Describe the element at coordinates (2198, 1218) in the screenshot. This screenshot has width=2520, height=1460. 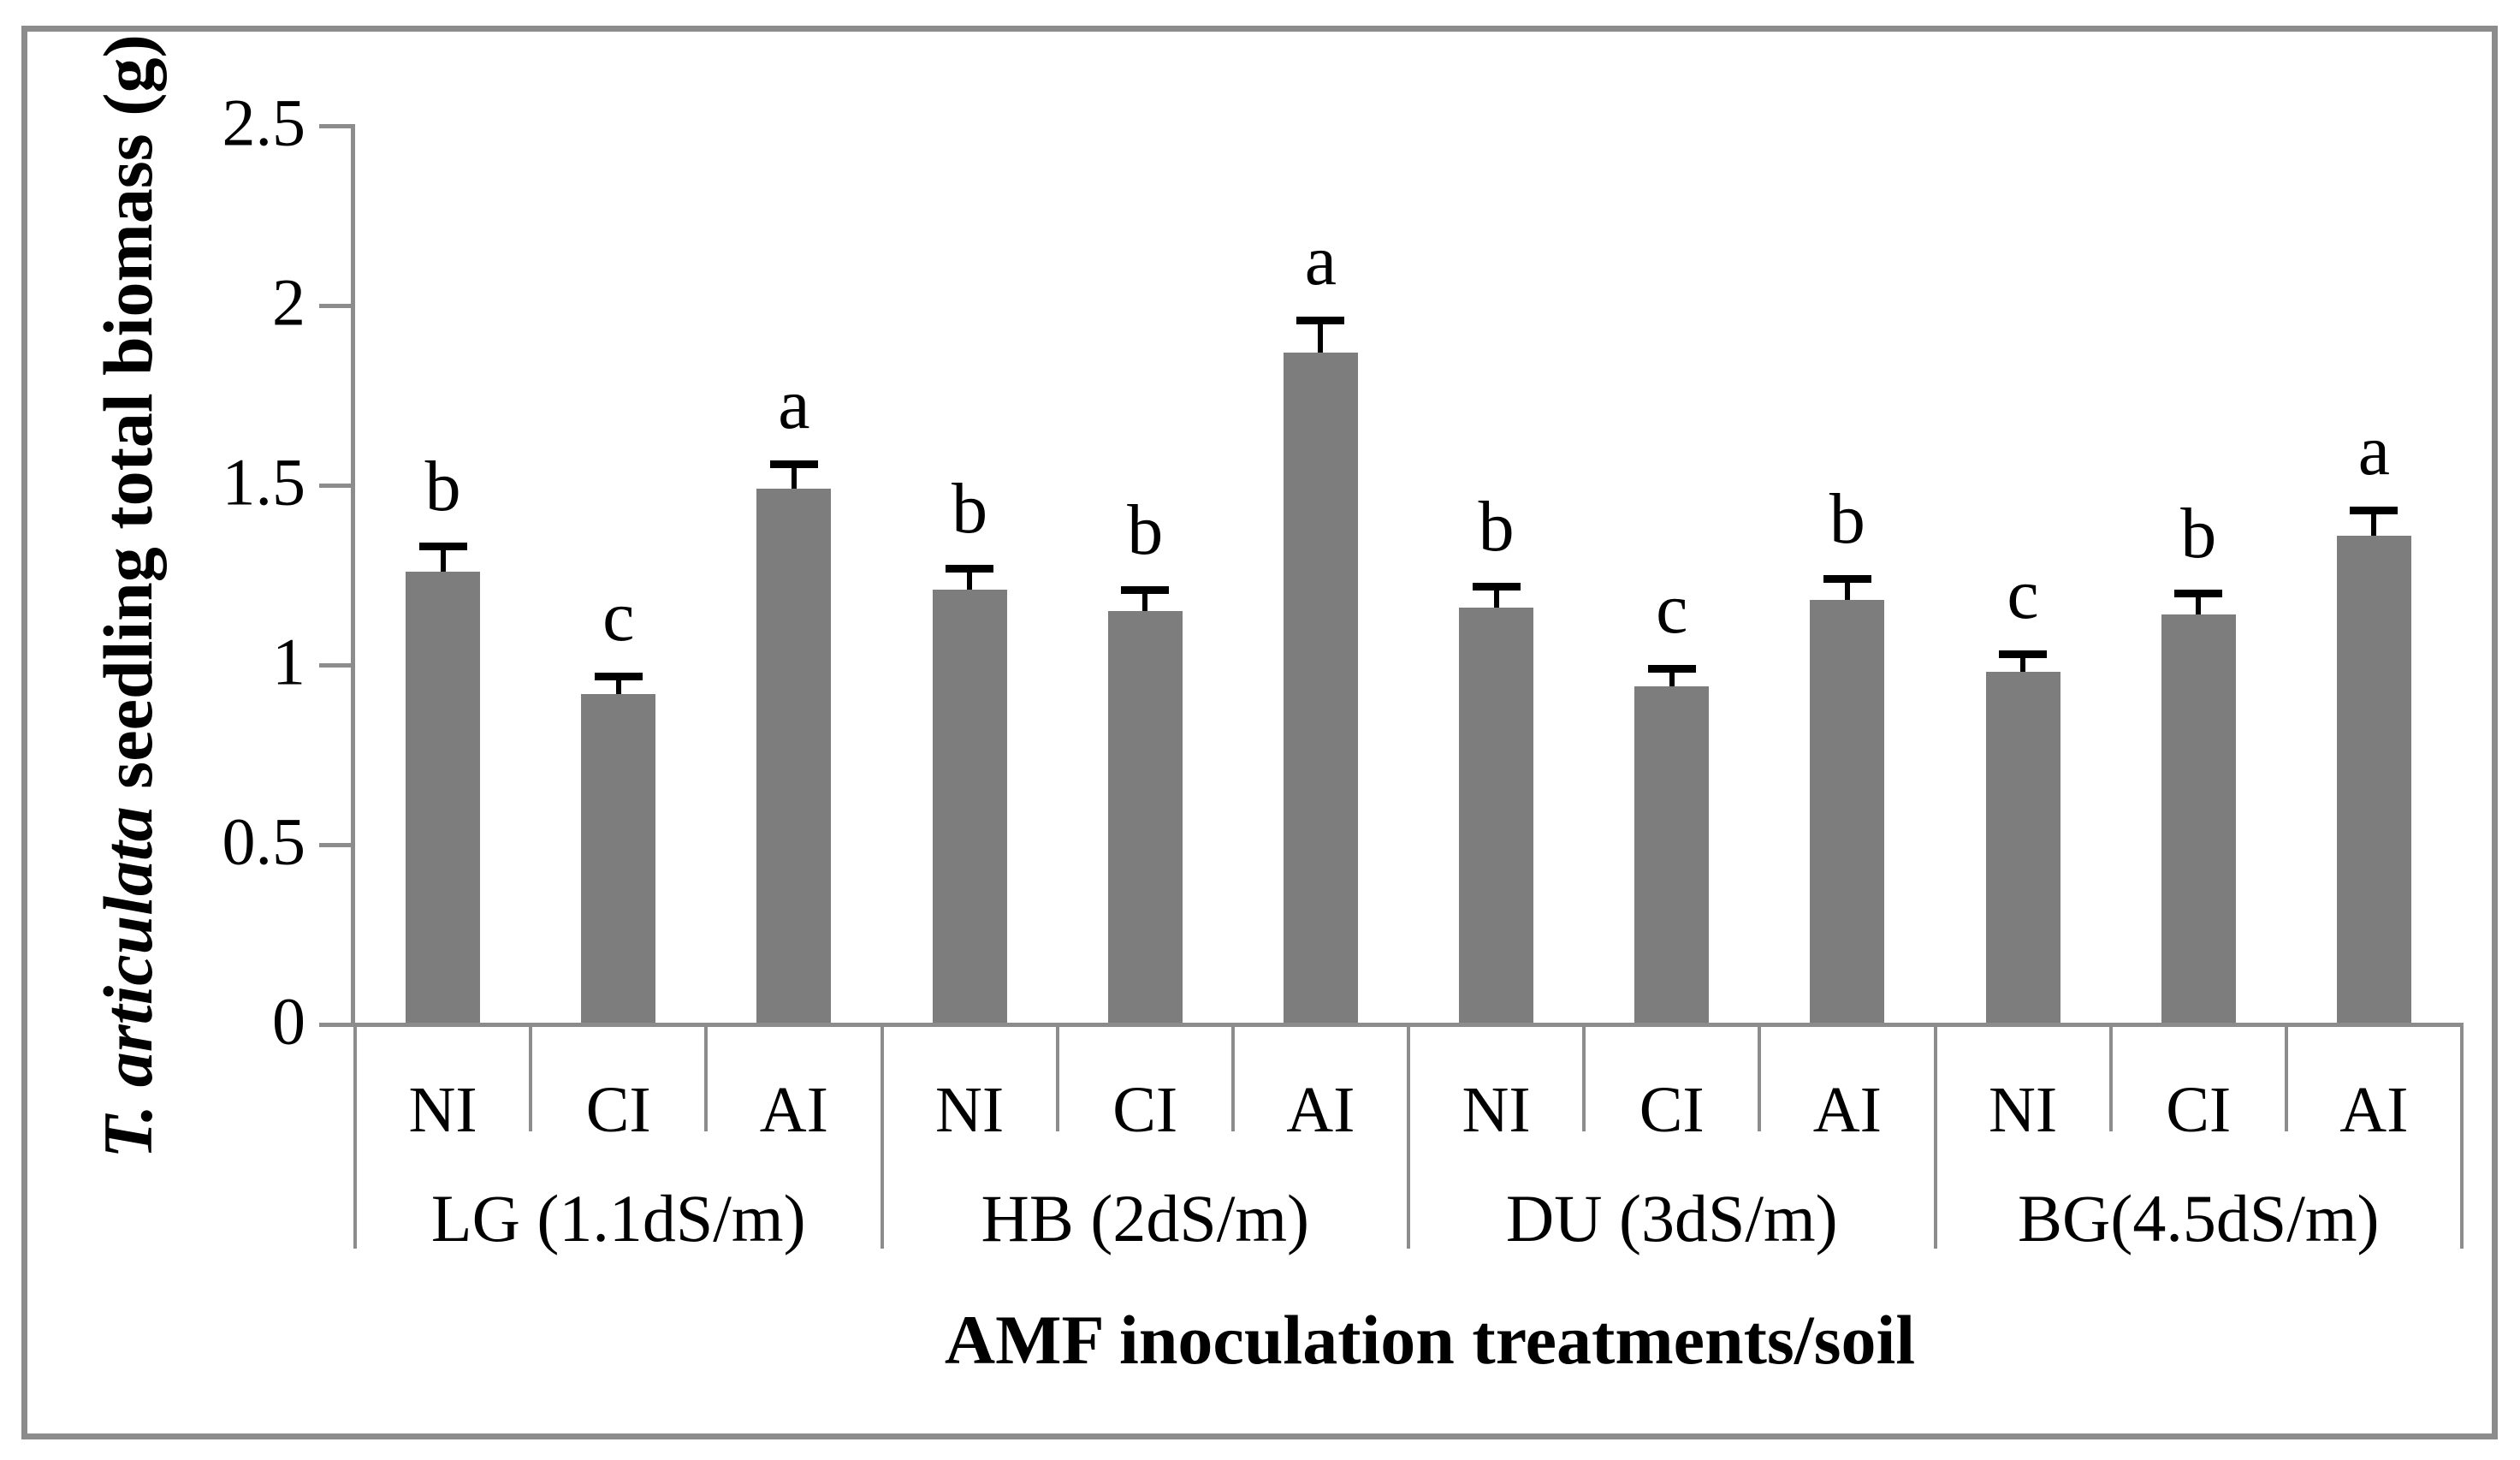
I see `group-label: BG(4.5dS/m)` at that location.